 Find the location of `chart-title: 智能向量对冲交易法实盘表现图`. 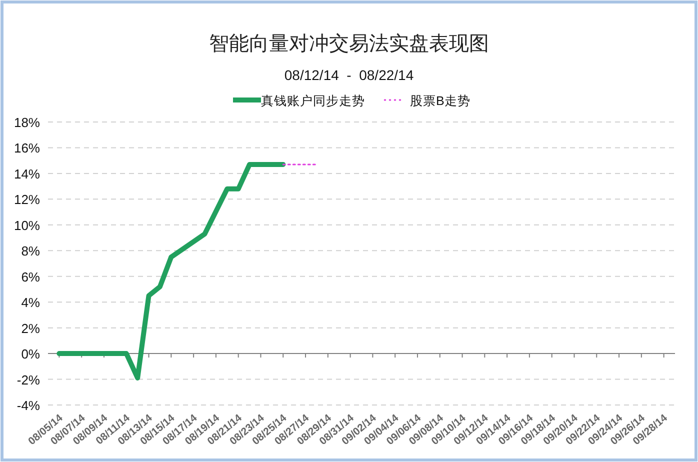

chart-title: 智能向量对冲交易法实盘表现图 is located at coordinates (349, 44).